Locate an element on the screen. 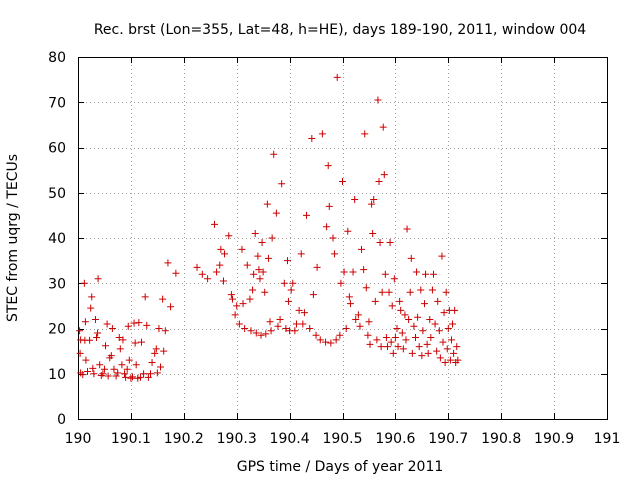 This screenshot has height=480, width=640. x-tick-label: 190.6 is located at coordinates (395, 439).